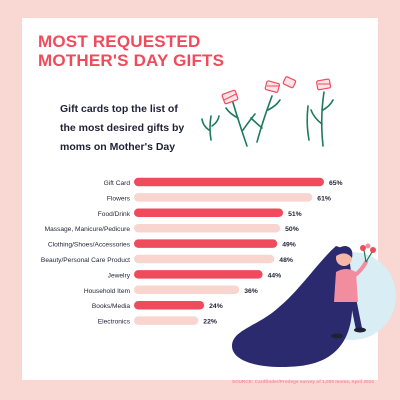 This screenshot has height=400, width=400. I want to click on value-label-flowers: 61%, so click(324, 198).